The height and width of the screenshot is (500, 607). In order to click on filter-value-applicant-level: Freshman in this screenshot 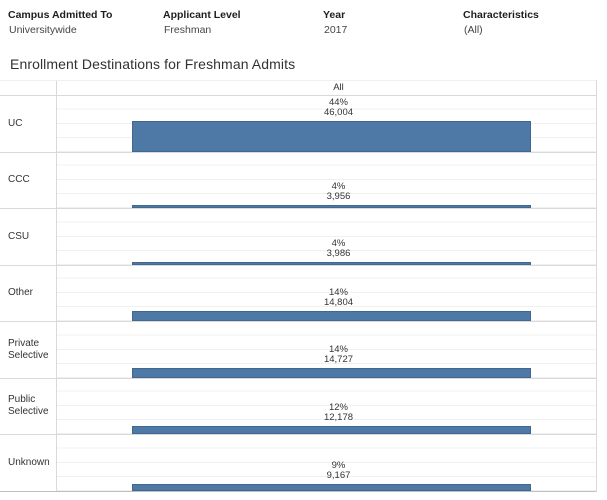, I will do `click(188, 30)`.